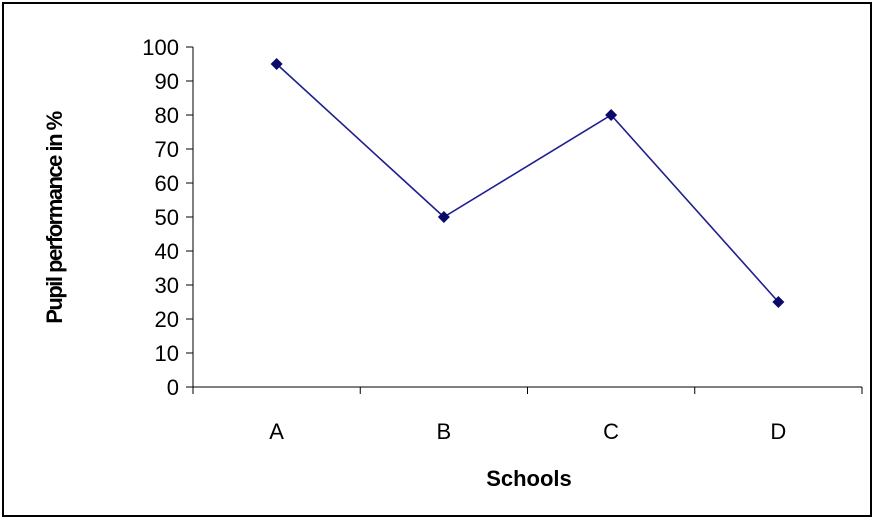 This screenshot has width=876, height=521. What do you see at coordinates (167, 353) in the screenshot?
I see `y-tick-label: 10` at bounding box center [167, 353].